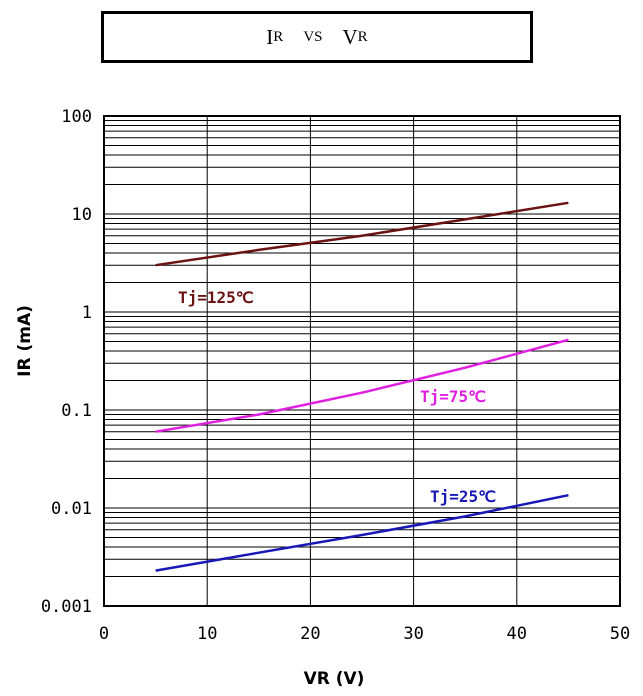 The height and width of the screenshot is (696, 643). I want to click on title-r-sub: R, so click(278, 36).